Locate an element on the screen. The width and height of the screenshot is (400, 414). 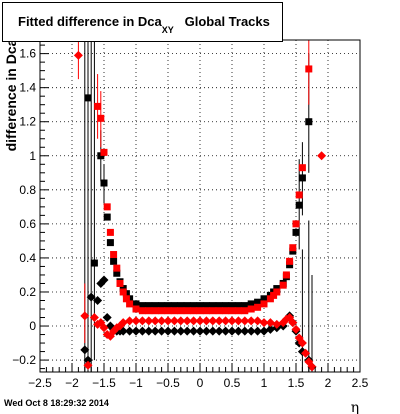
y-tick-label: 1.4 is located at coordinates (27, 88).